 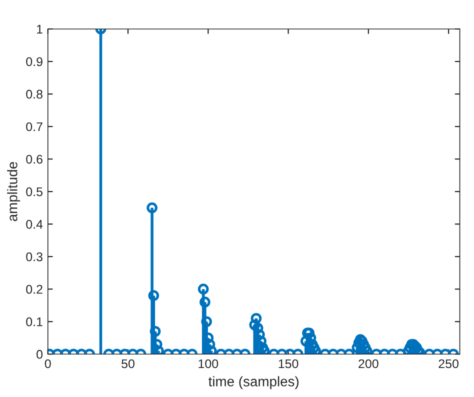 What do you see at coordinates (34, 224) in the screenshot?
I see `y-tick-label: 0.4` at bounding box center [34, 224].